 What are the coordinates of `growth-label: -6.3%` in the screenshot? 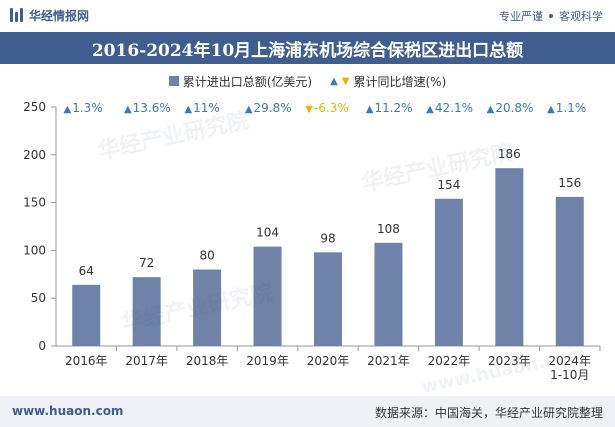 It's located at (331, 108).